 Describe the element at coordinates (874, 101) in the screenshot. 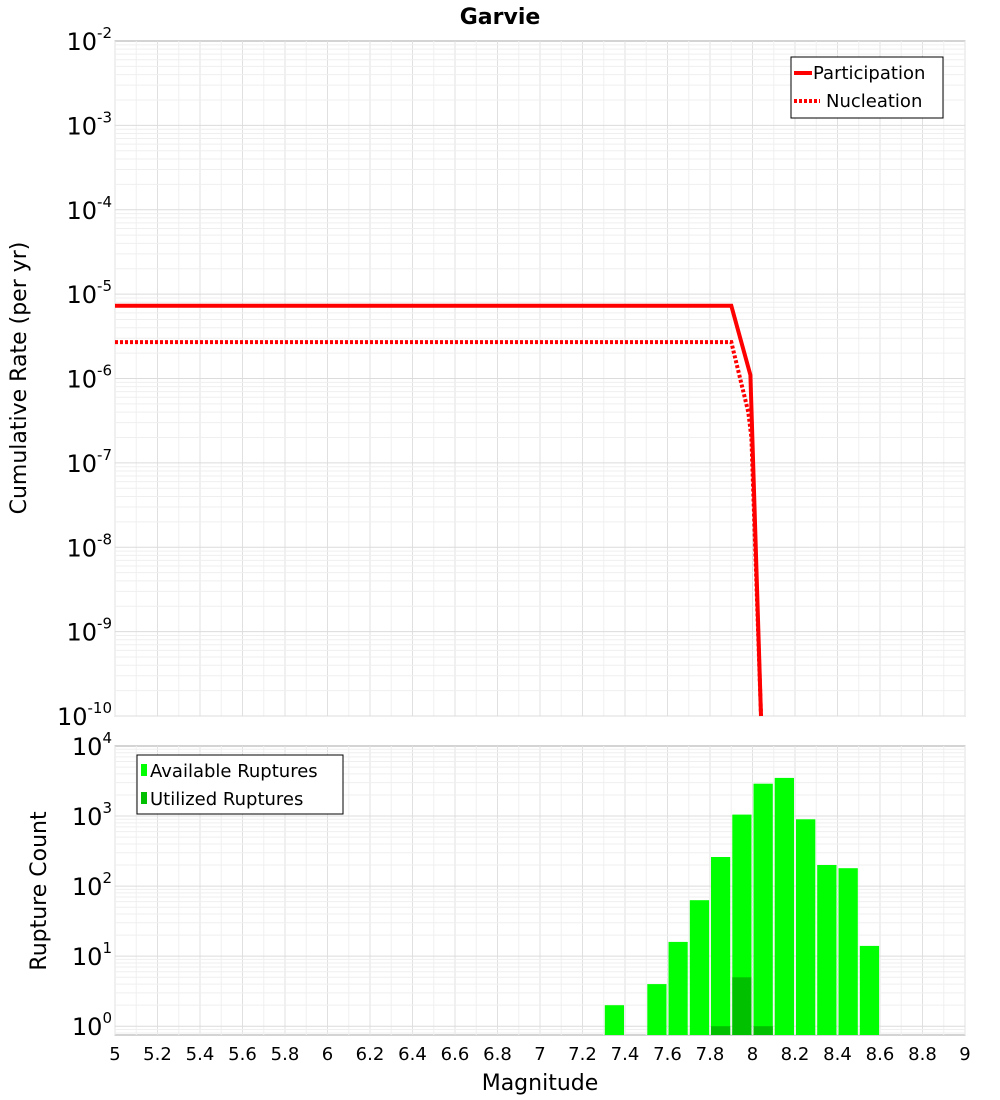

I see `legend-nucleation-label: Nucleation` at that location.